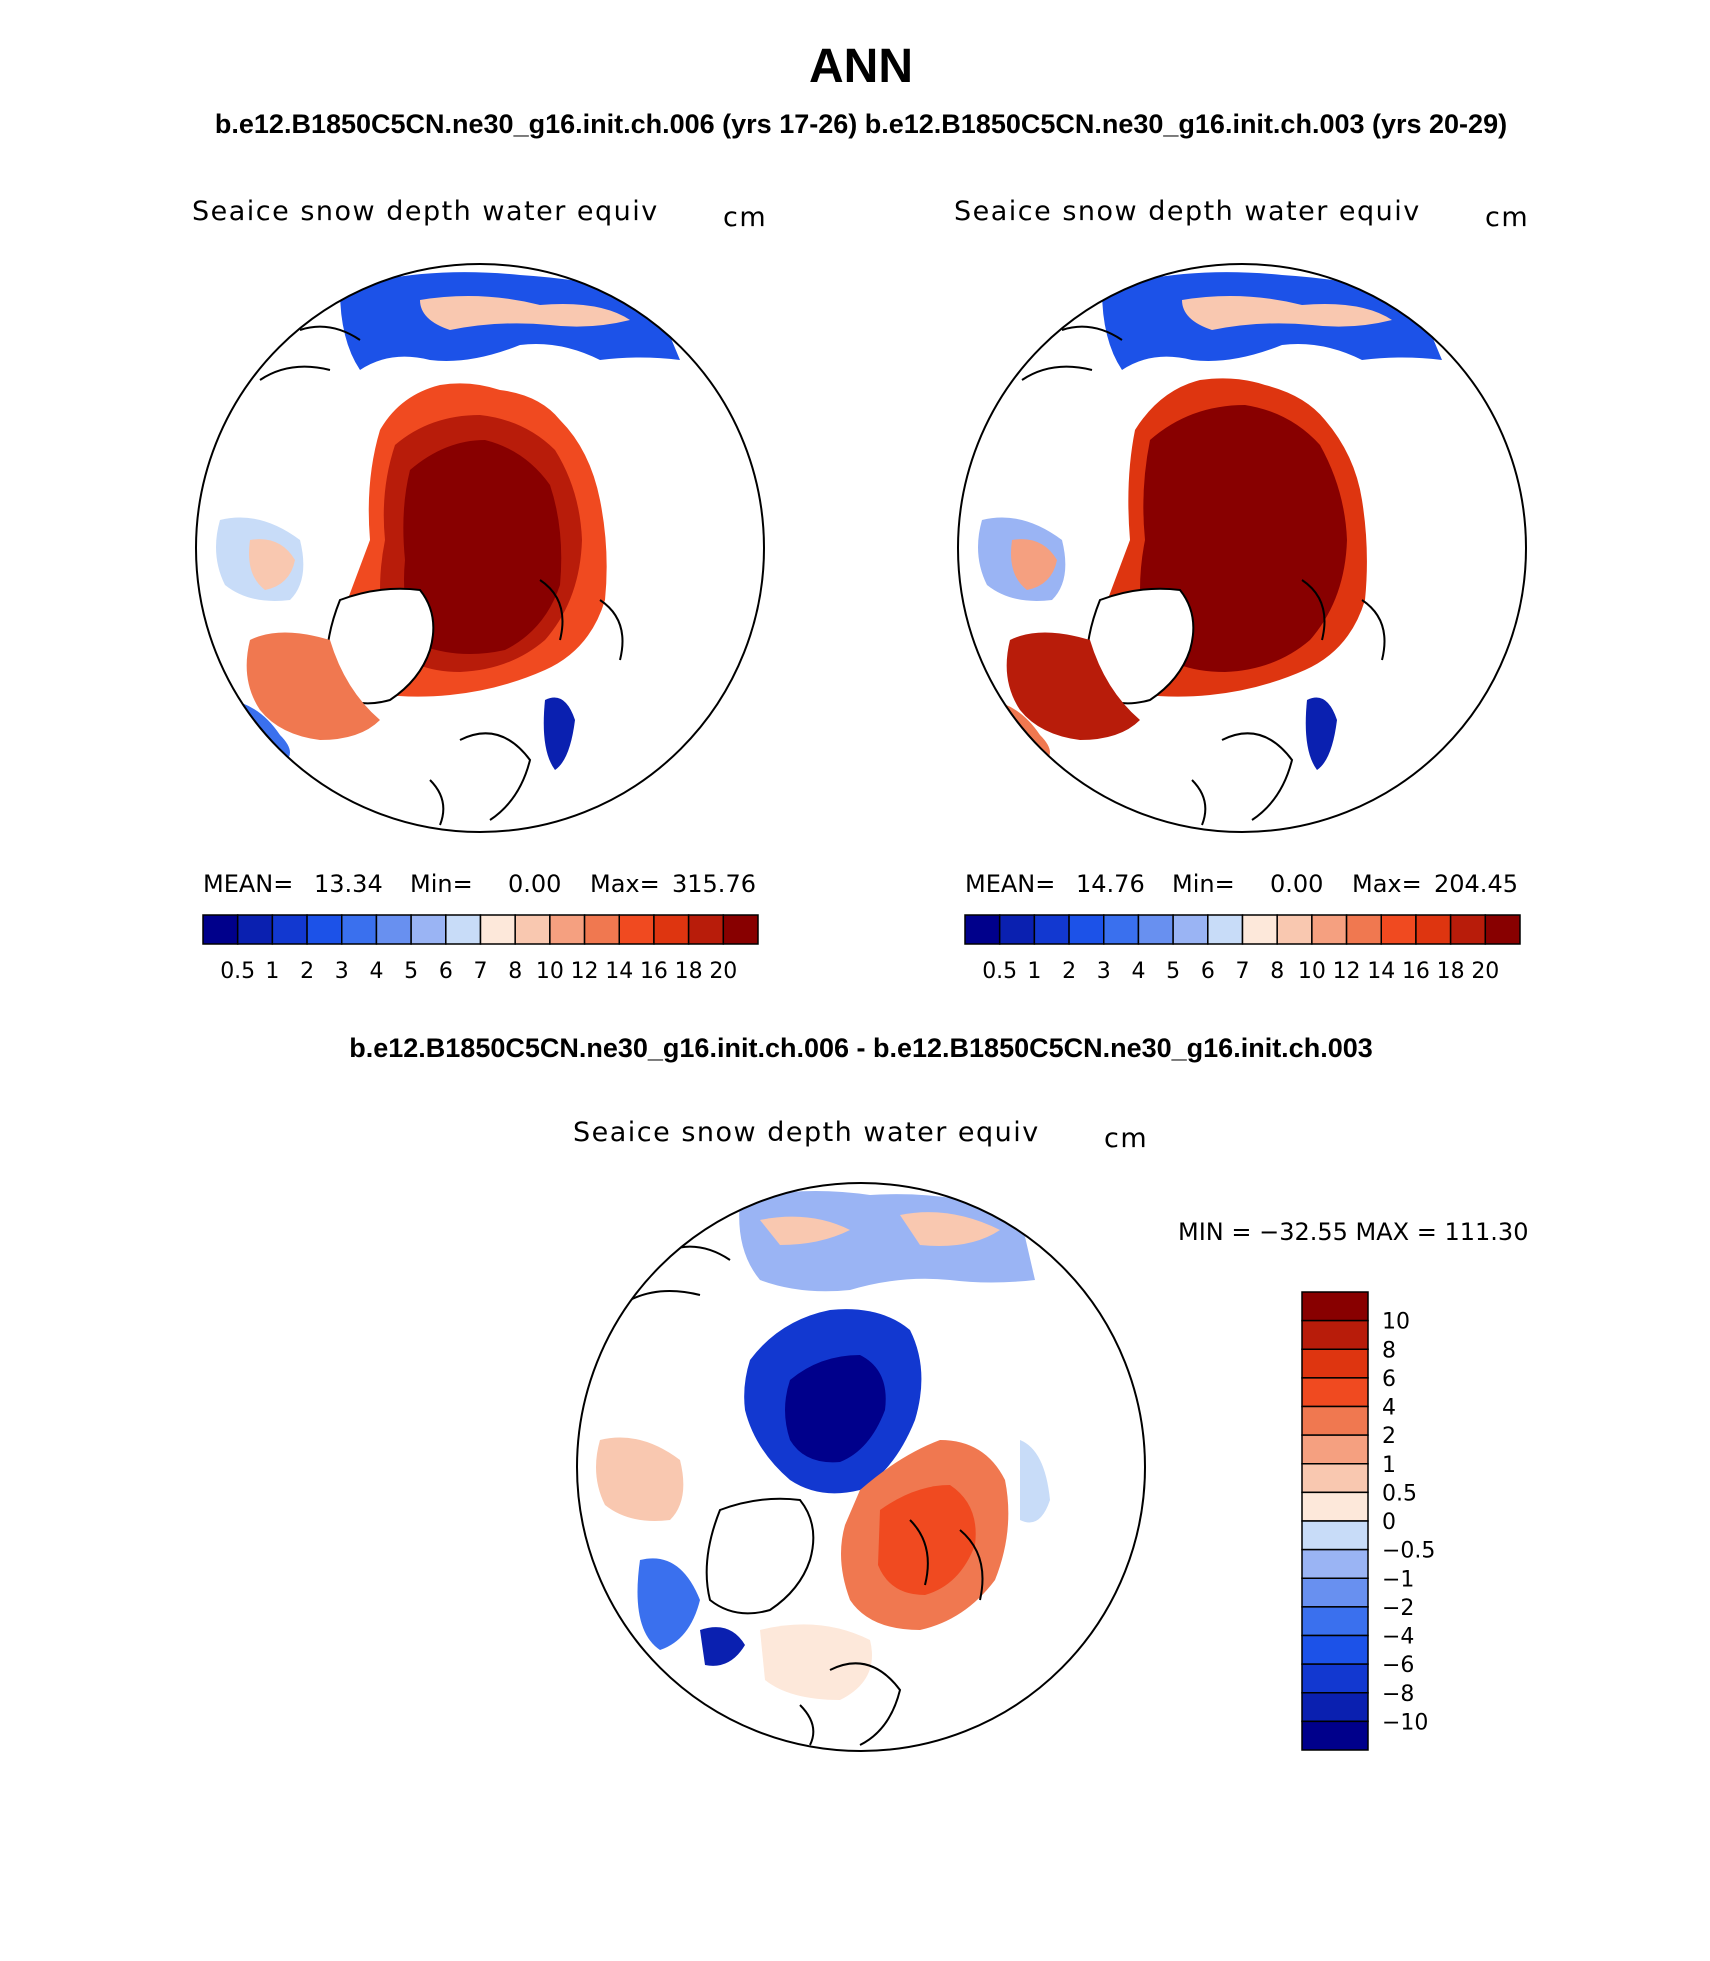 The width and height of the screenshot is (1710, 1961). Describe the element at coordinates (237, 971) in the screenshot. I see `panel-left-colorbar-tick-label: 0.5` at that location.